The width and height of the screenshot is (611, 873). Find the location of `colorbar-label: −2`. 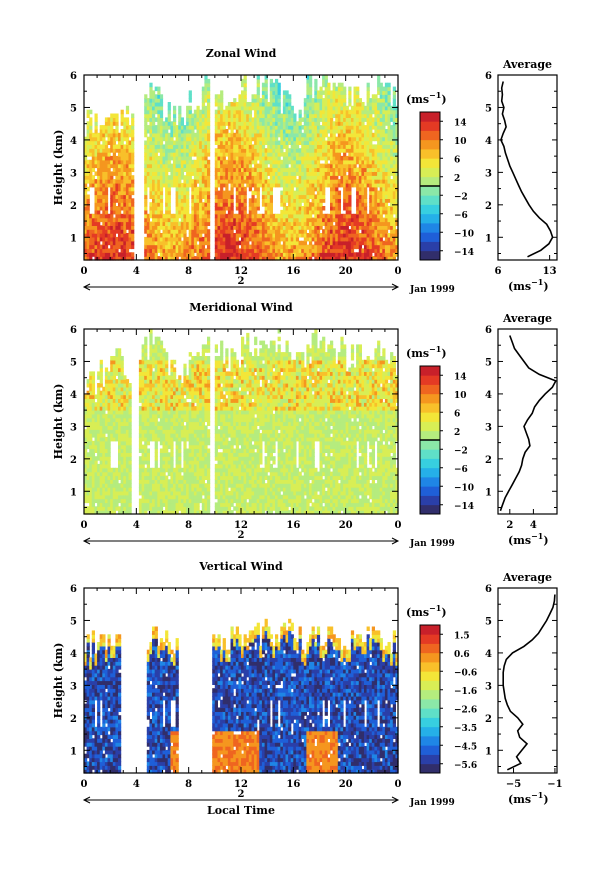

colorbar-label: −2 is located at coordinates (461, 197).